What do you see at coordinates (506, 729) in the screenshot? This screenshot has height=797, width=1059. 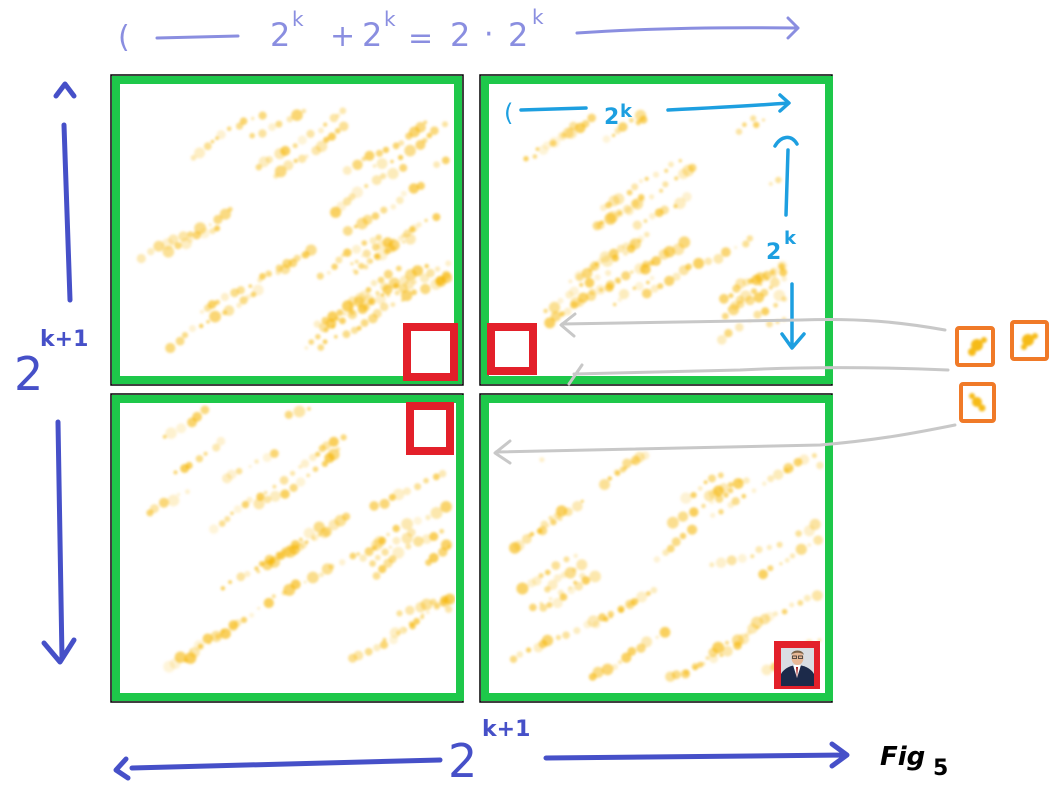 I see `bottom-dimension-exponent: k+1` at bounding box center [506, 729].